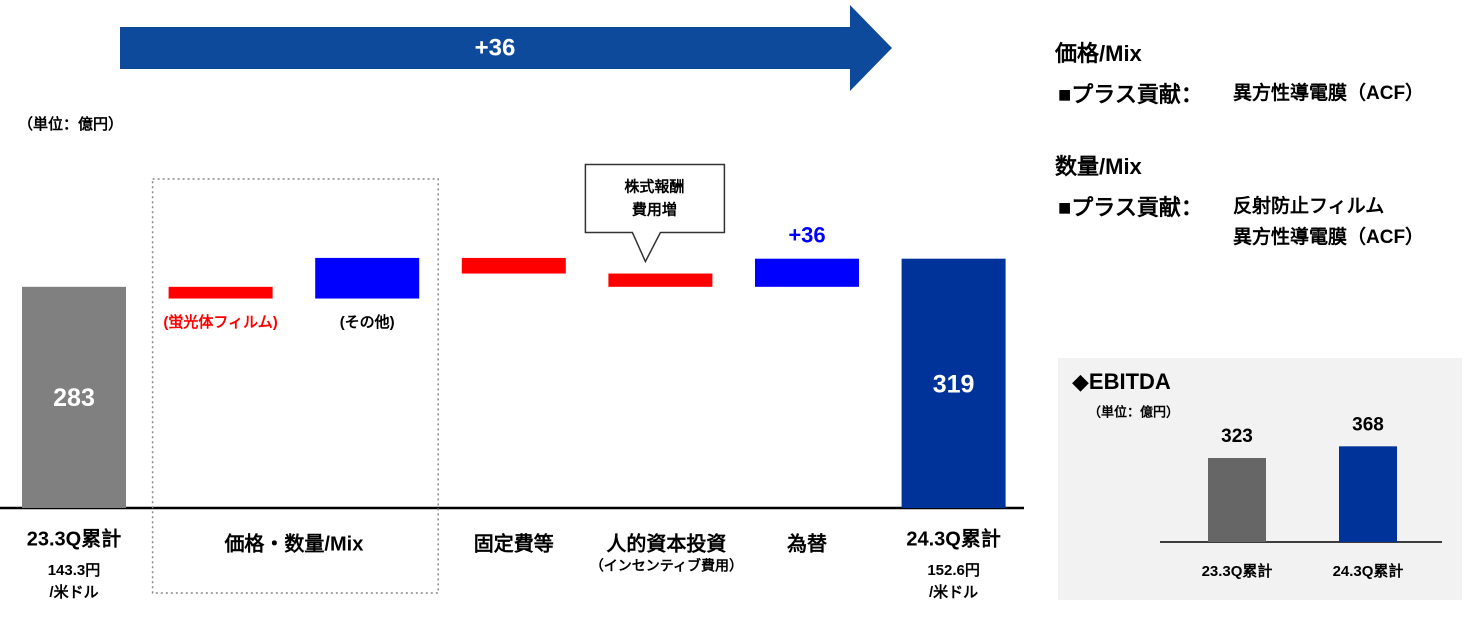  What do you see at coordinates (953, 538) in the screenshot?
I see `category-label: 24.3Q累計` at bounding box center [953, 538].